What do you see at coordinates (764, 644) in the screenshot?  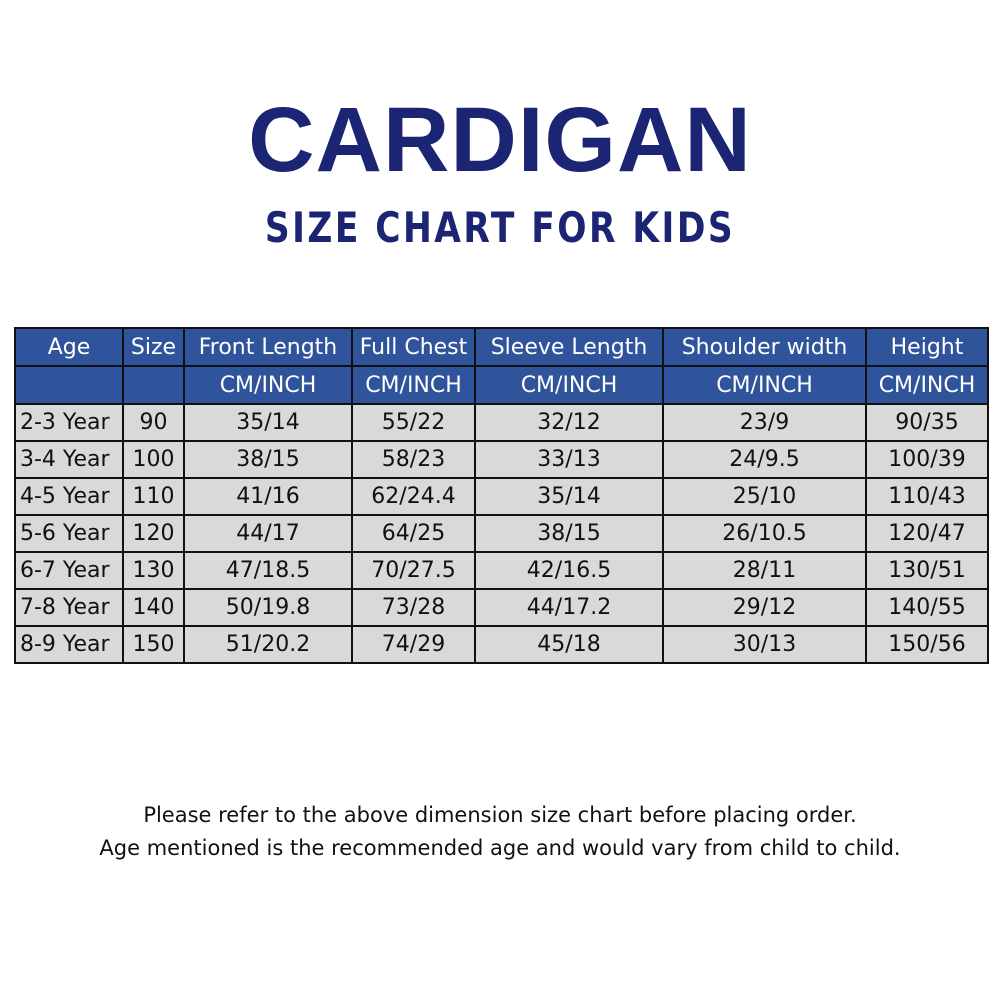 I see `table-row-cell: 30/13` at bounding box center [764, 644].